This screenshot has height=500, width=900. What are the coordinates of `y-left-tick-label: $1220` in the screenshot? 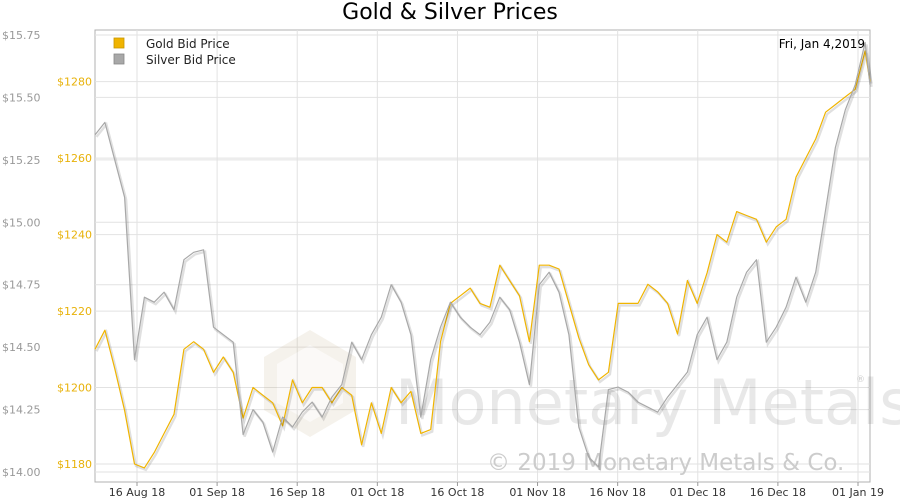 It's located at (74, 311).